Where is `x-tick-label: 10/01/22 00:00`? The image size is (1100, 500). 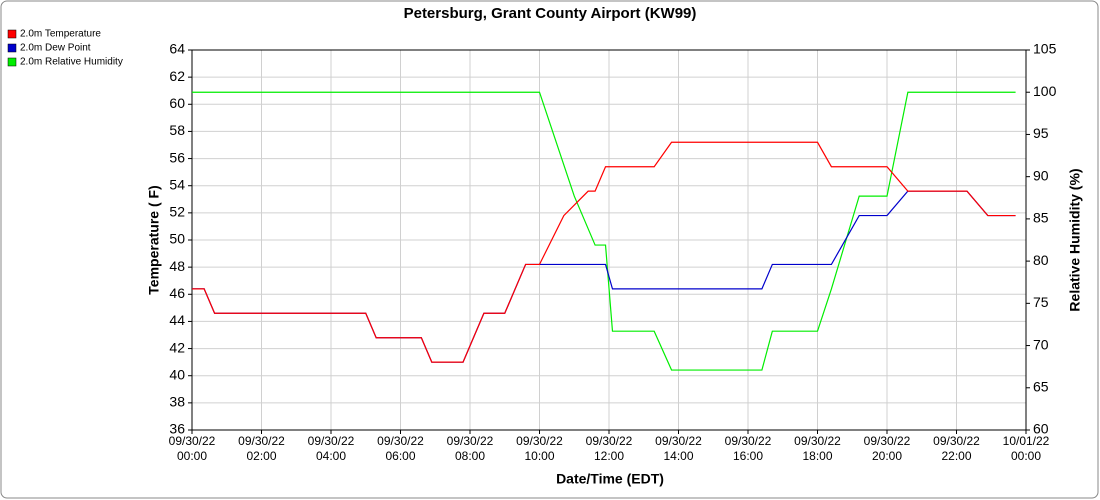
x-tick-label: 10/01/22 00:00 is located at coordinates (1026, 448).